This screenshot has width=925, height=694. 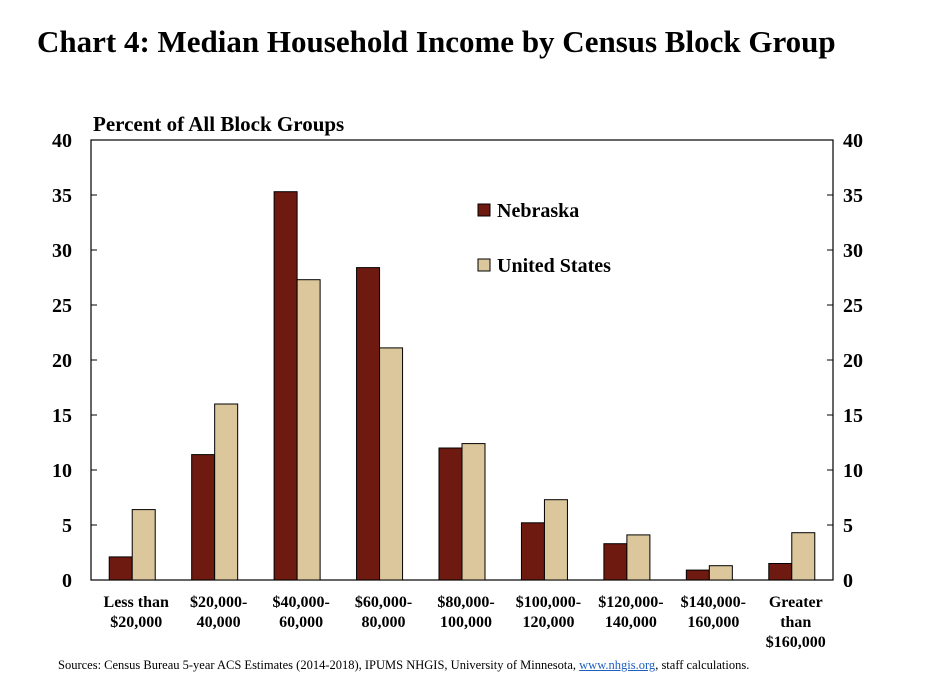 What do you see at coordinates (219, 622) in the screenshot?
I see `x-tick-label: 40,000` at bounding box center [219, 622].